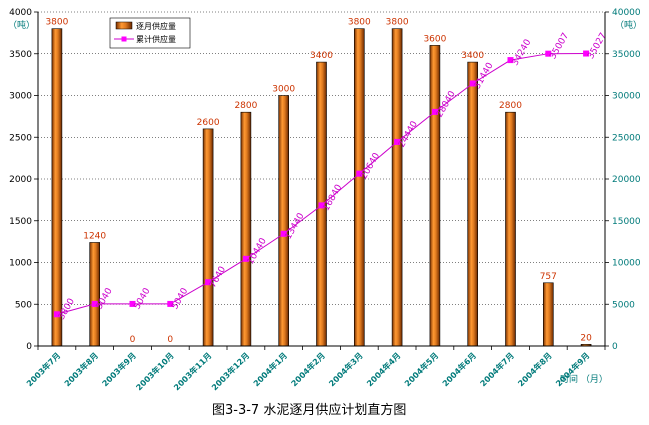  What do you see at coordinates (626, 222) in the screenshot?
I see `y-right-tick-label: 15000` at bounding box center [626, 222].